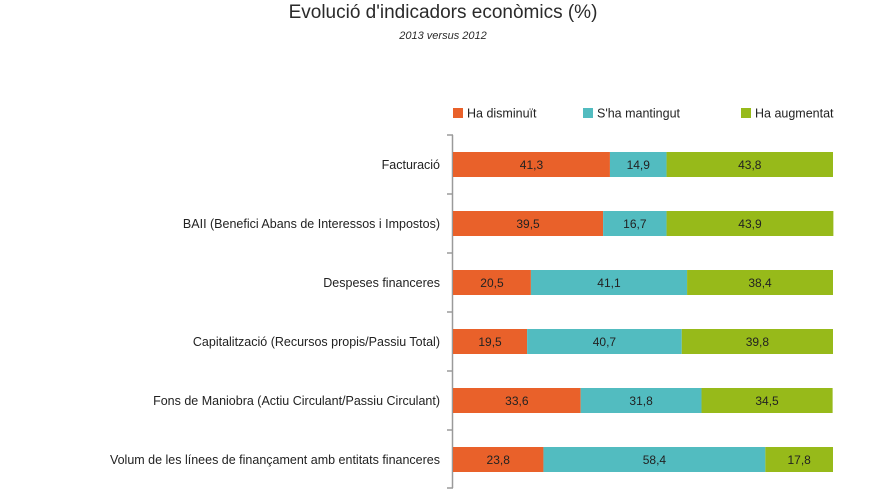  Describe the element at coordinates (639, 114) in the screenshot. I see `legend-label: S'ha mantingut` at that location.